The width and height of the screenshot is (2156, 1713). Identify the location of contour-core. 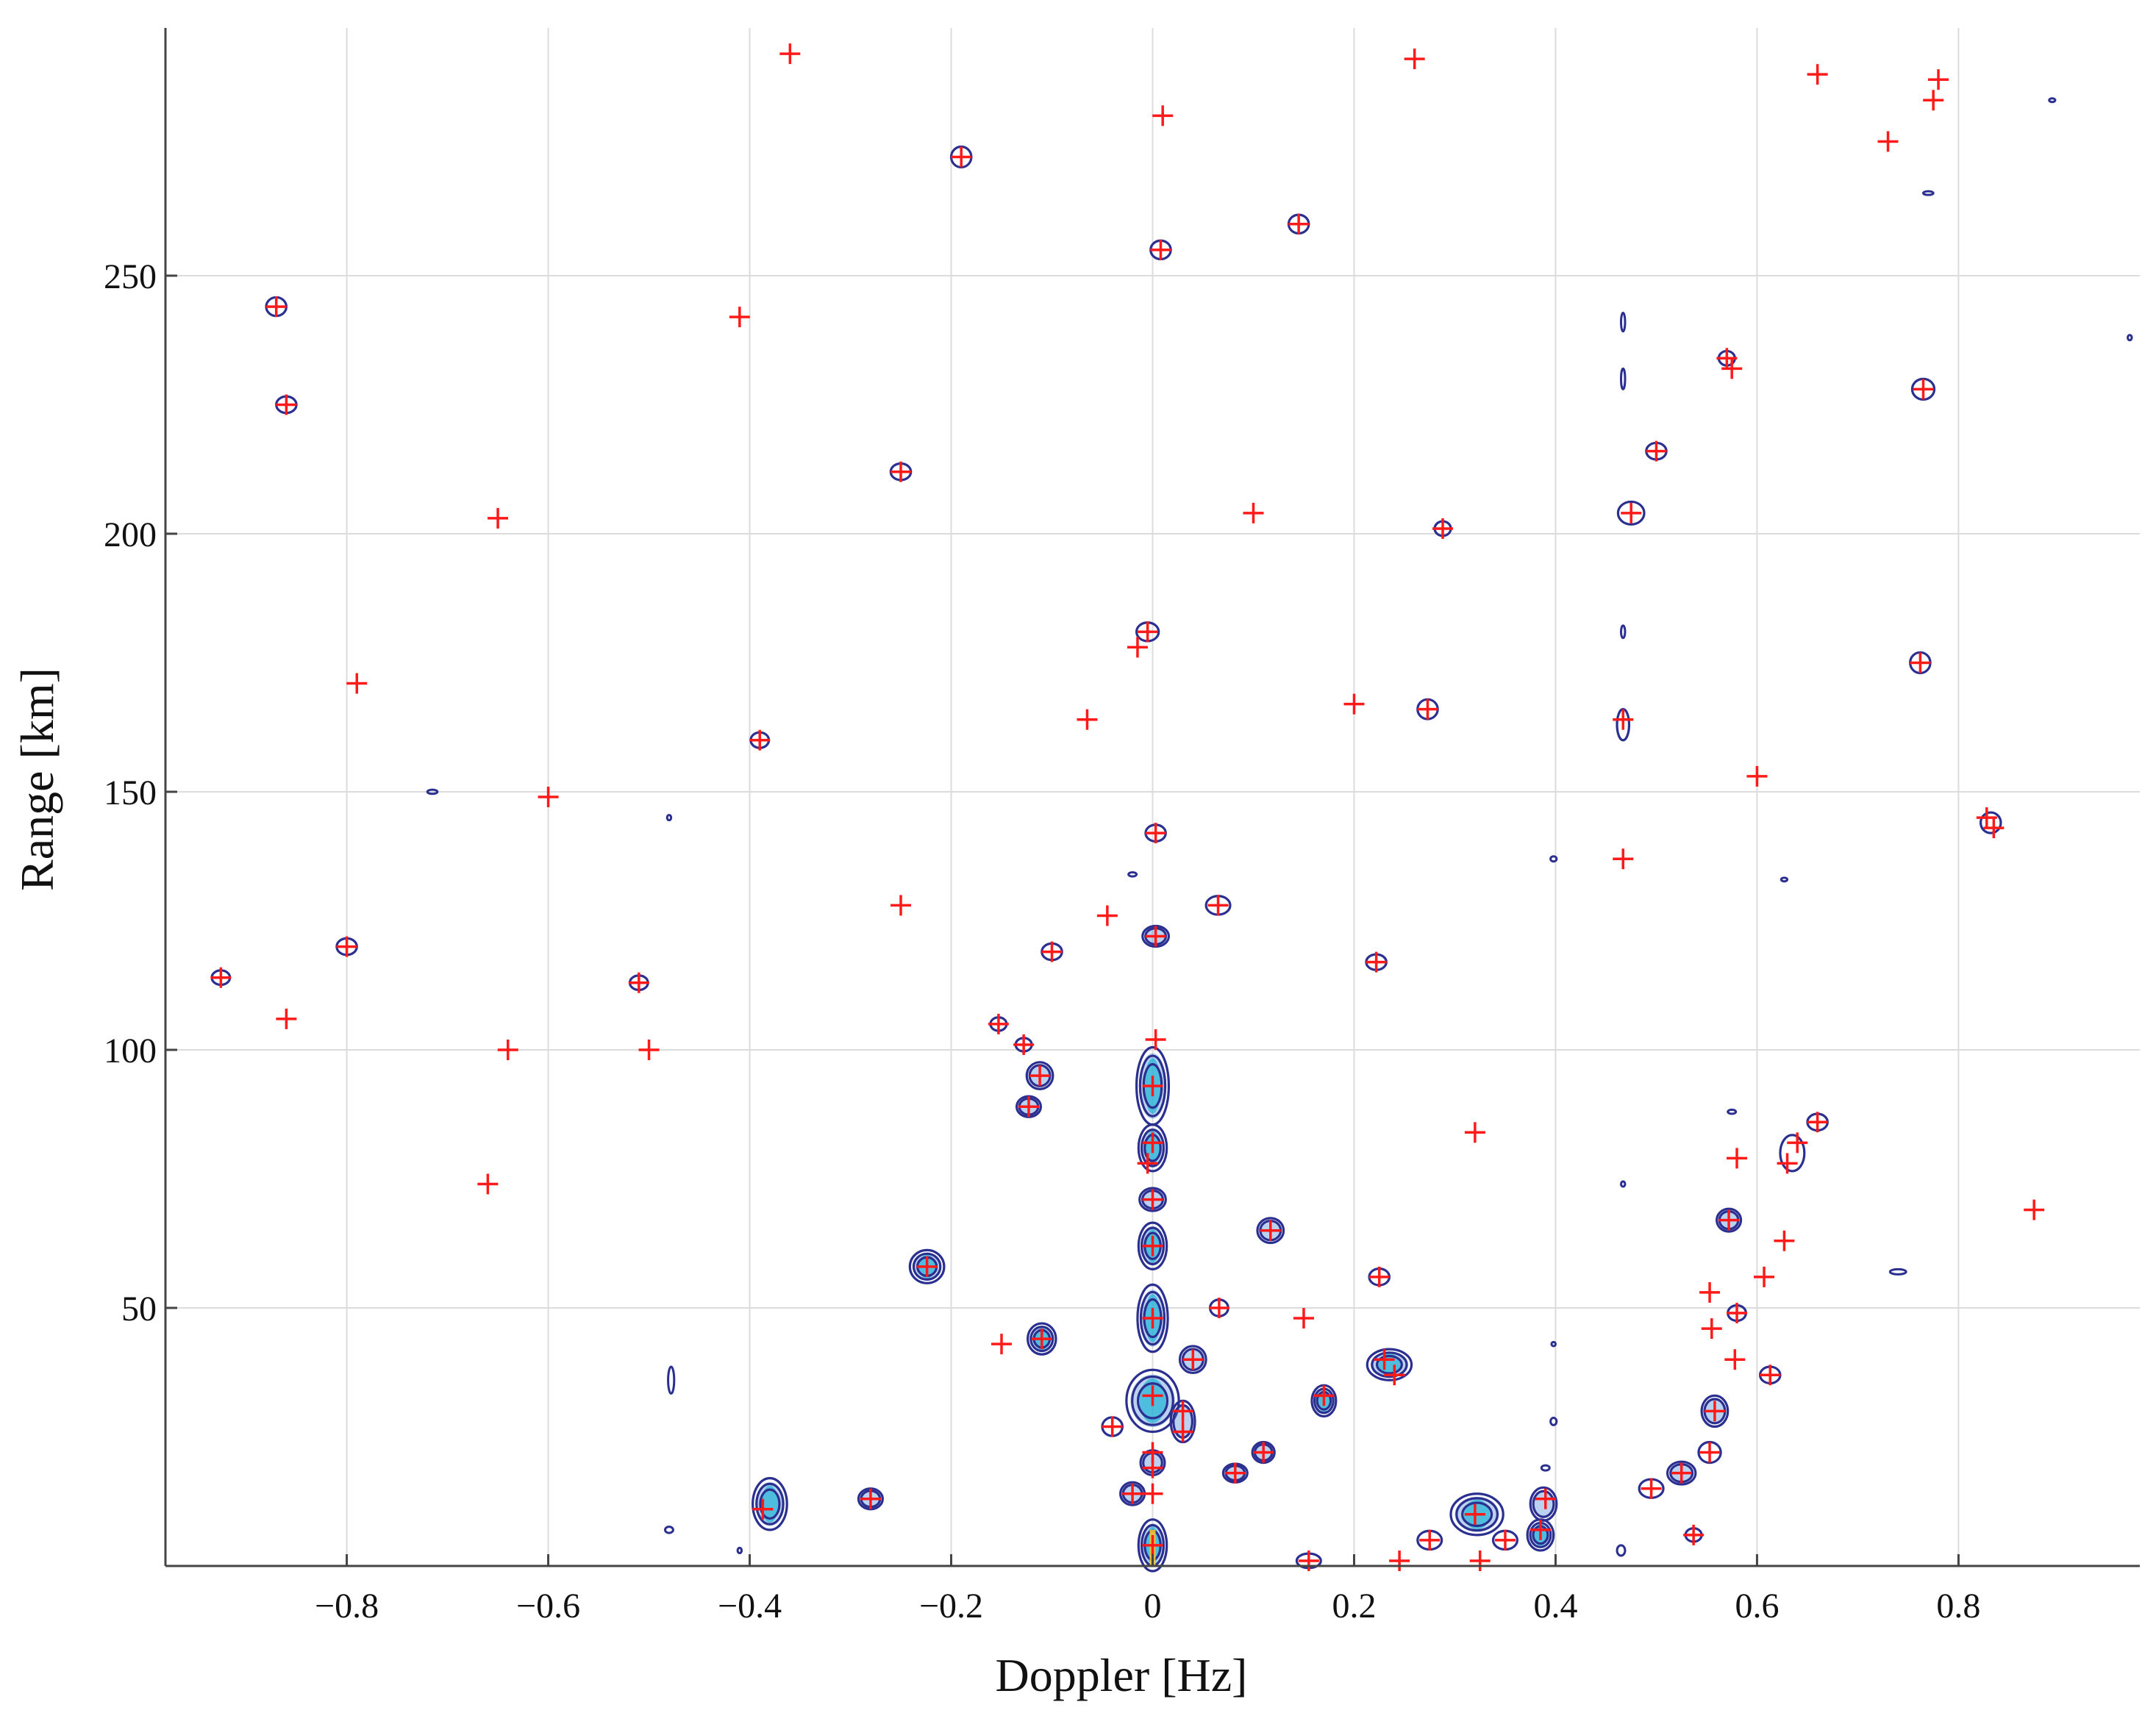
(770, 1504).